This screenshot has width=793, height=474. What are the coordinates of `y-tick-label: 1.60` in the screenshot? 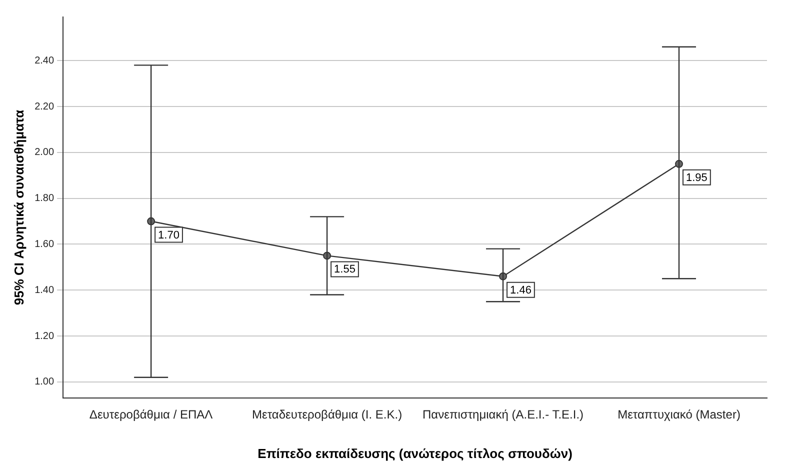 It's located at (44, 244).